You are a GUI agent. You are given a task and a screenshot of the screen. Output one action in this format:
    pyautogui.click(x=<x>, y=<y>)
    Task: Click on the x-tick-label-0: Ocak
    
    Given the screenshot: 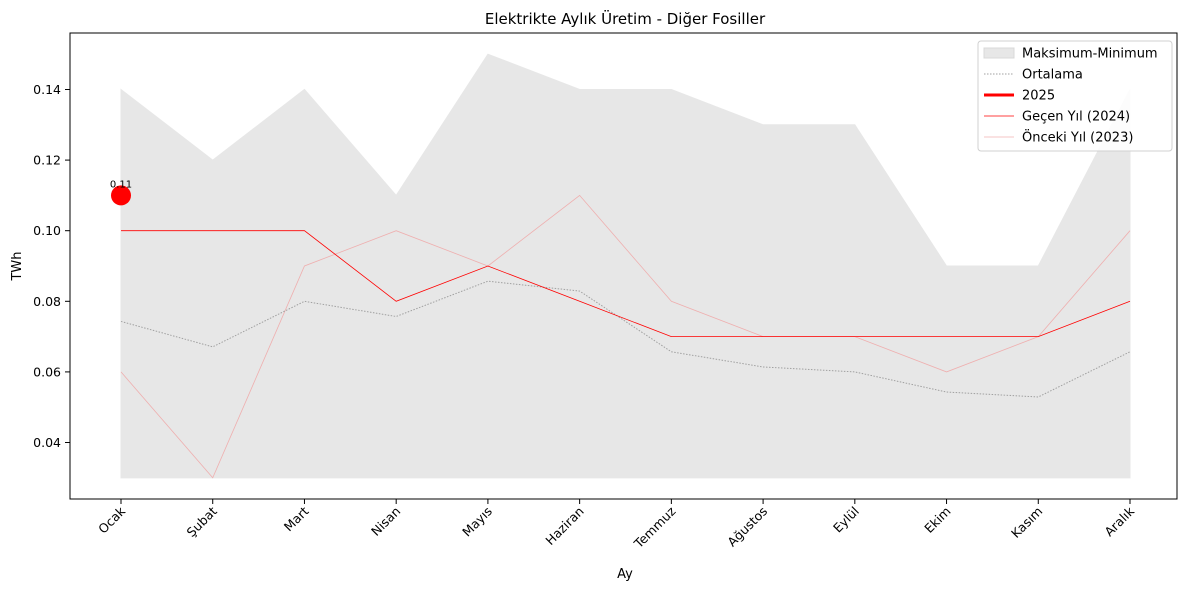 What is the action you would take?
    pyautogui.click(x=111, y=519)
    